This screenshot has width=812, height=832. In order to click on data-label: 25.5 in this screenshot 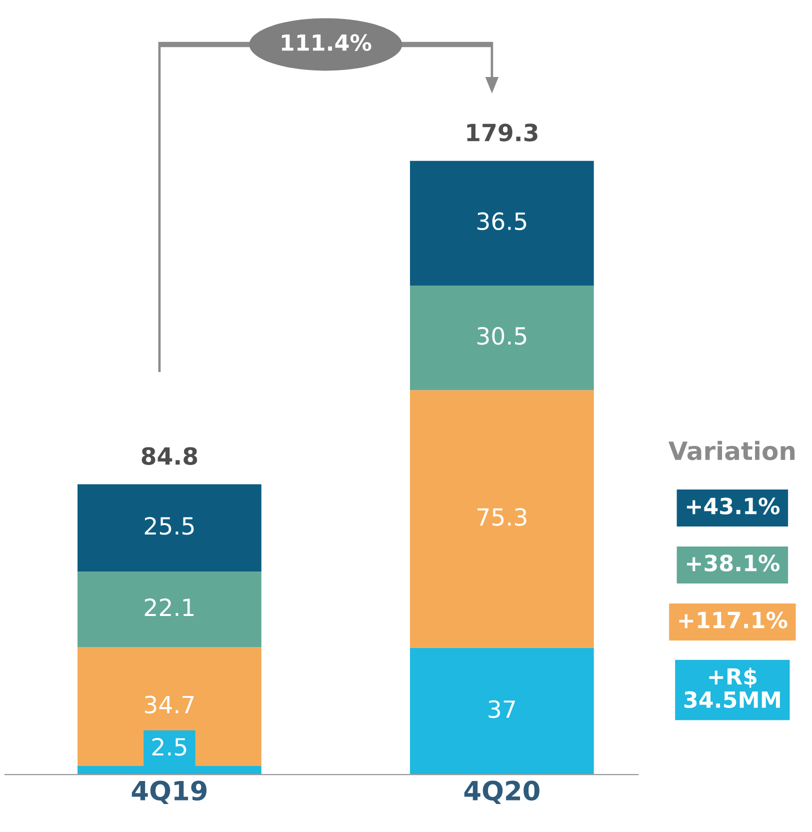, I will do `click(169, 525)`.